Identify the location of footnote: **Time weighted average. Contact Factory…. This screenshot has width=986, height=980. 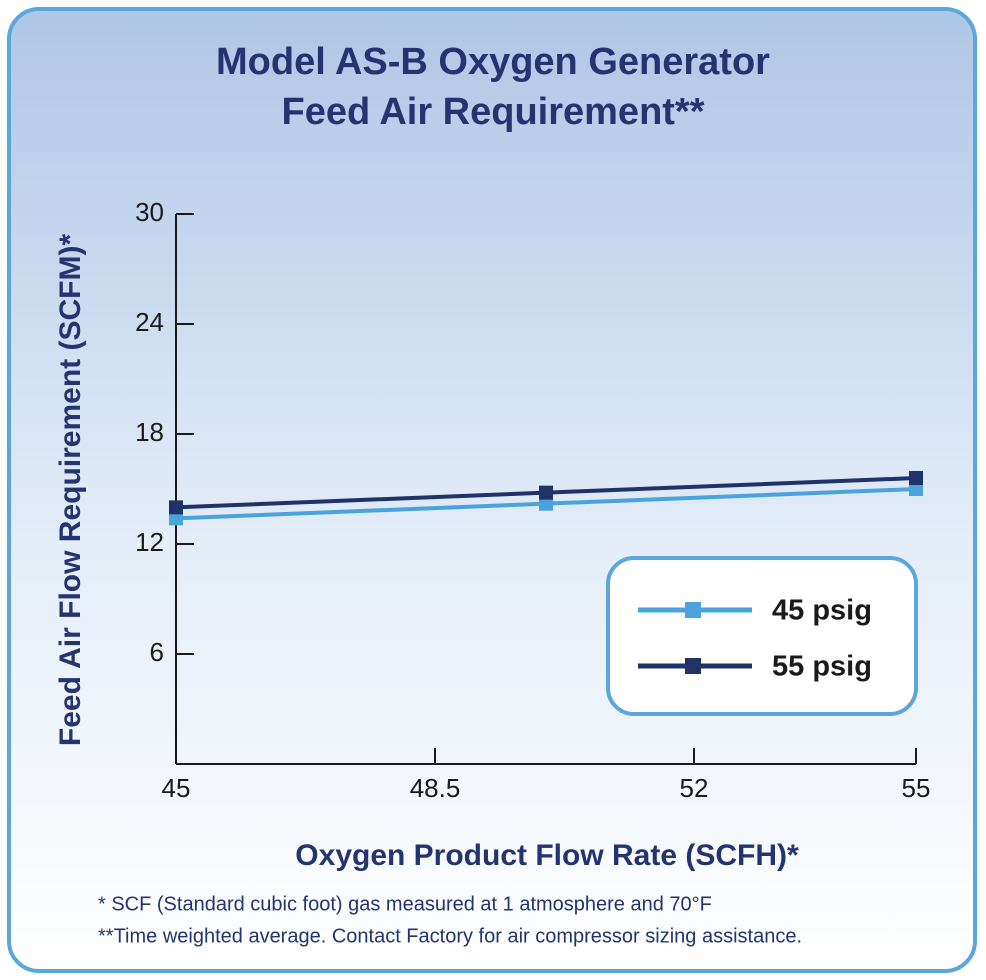
(450, 936).